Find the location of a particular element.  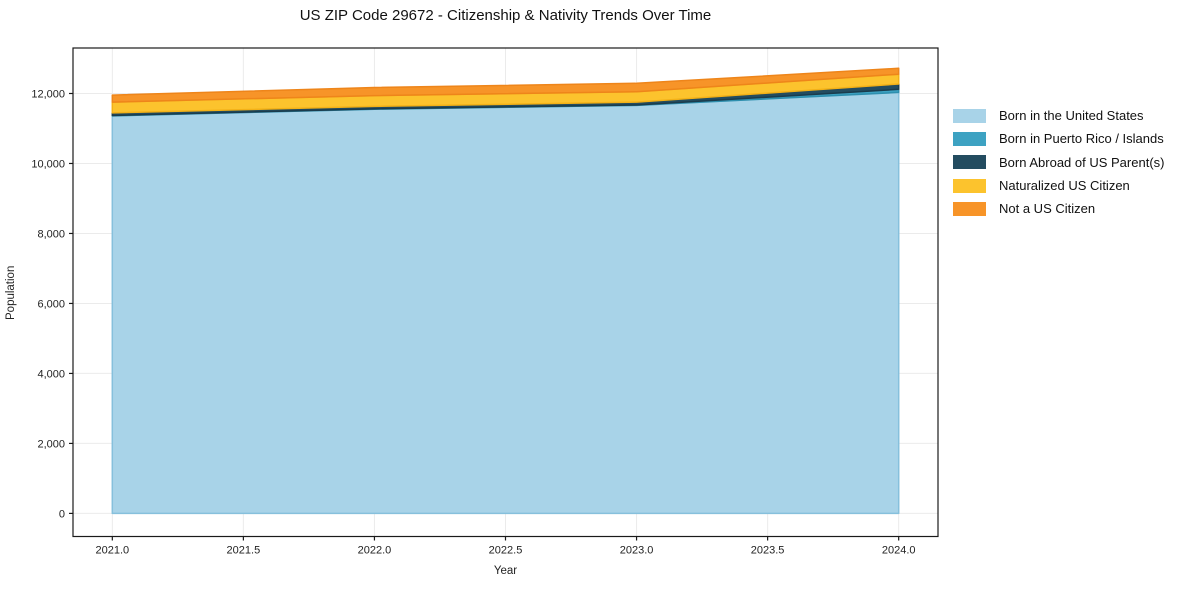

x-tick-label: 2022.0 is located at coordinates (375, 551).